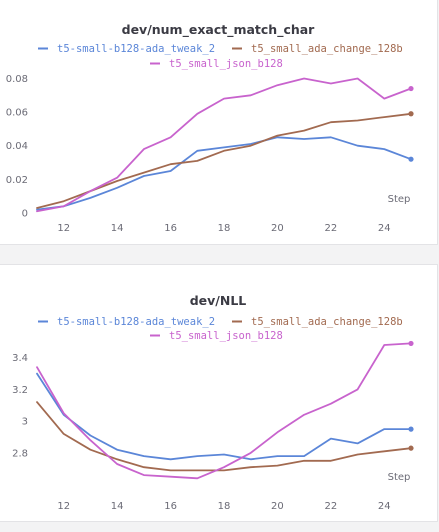 The height and width of the screenshot is (532, 439). What do you see at coordinates (20, 453) in the screenshot?
I see `y-tick-label: 2.8` at bounding box center [20, 453].